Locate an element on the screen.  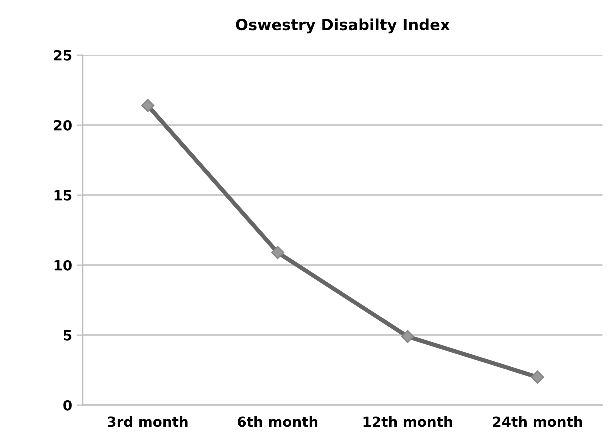
x-tick-label: 12th month is located at coordinates (408, 422).